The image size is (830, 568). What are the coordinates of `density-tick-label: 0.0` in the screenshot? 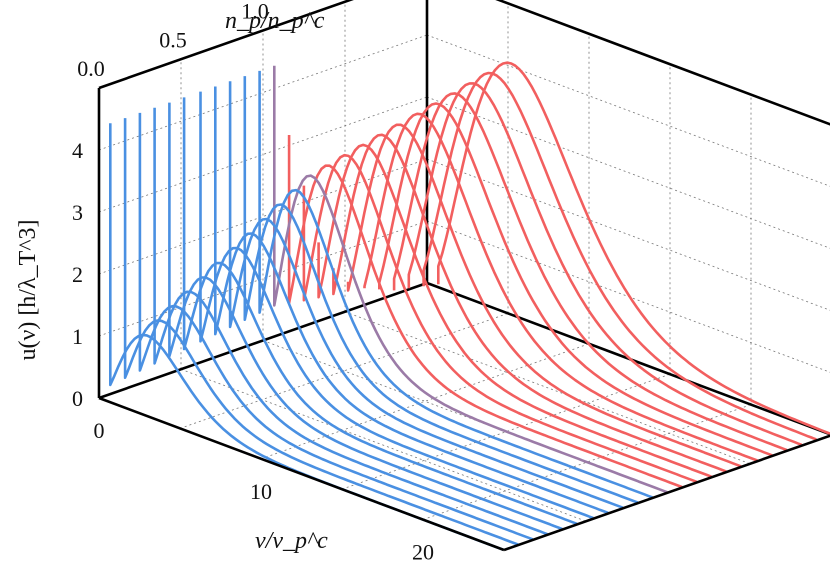 It's located at (91, 68).